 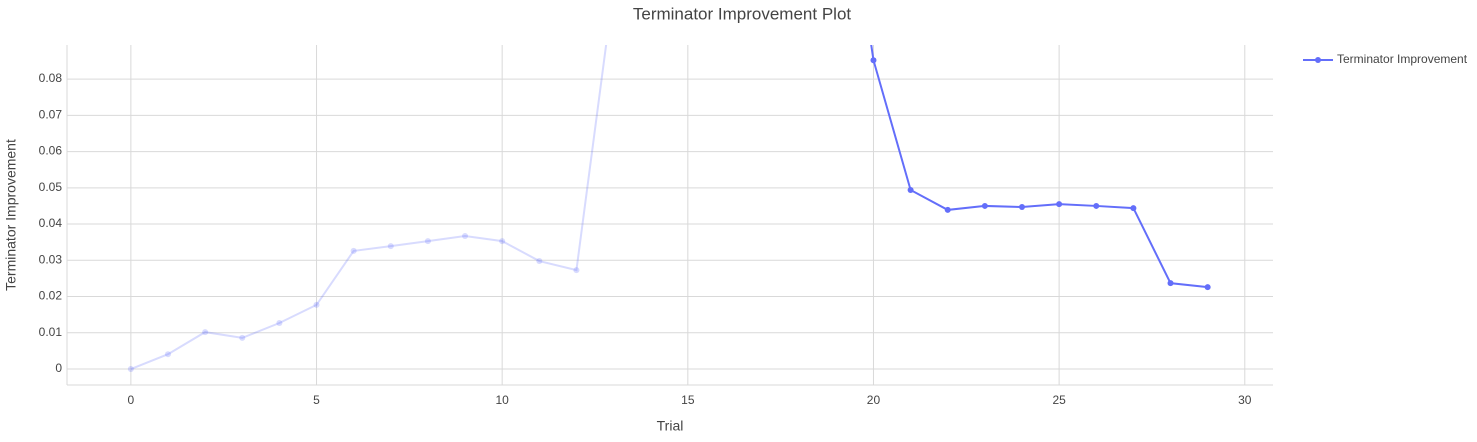 What do you see at coordinates (11, 215) in the screenshot?
I see `y-axis-title: Terminator Improvement` at bounding box center [11, 215].